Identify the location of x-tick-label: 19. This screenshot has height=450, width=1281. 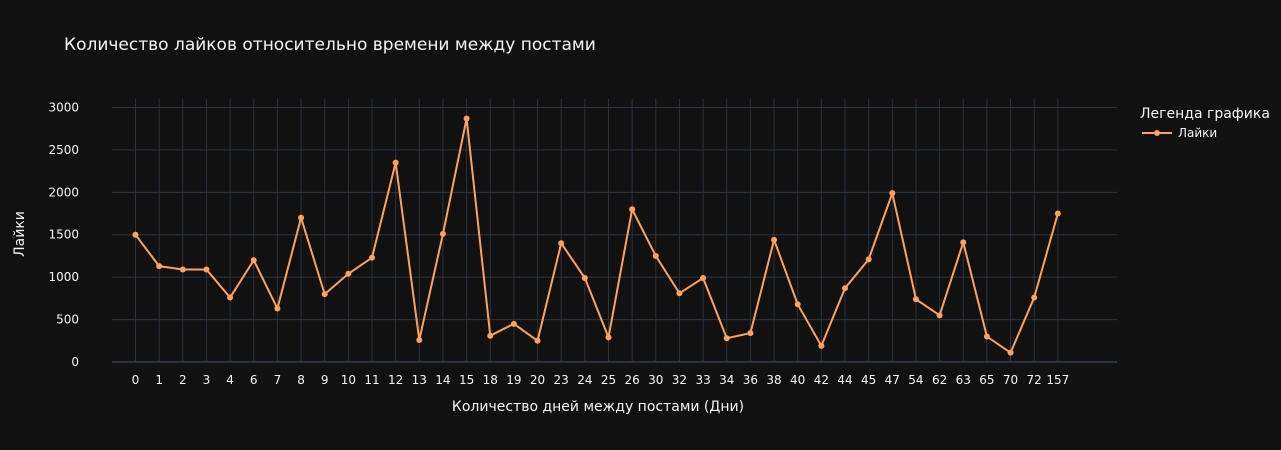
(513, 380).